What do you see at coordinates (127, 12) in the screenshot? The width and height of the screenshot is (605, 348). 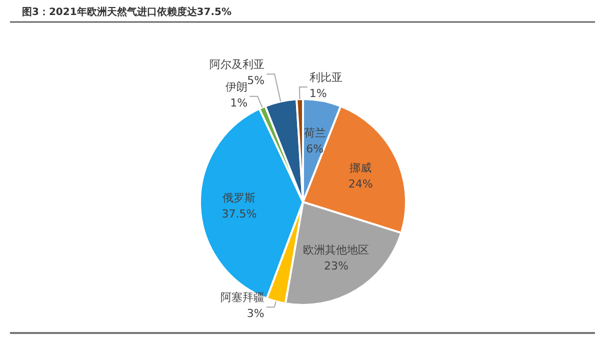 I see `chart-title: 图3：2021年欧洲天然气进口依赖度达37.5%` at bounding box center [127, 12].